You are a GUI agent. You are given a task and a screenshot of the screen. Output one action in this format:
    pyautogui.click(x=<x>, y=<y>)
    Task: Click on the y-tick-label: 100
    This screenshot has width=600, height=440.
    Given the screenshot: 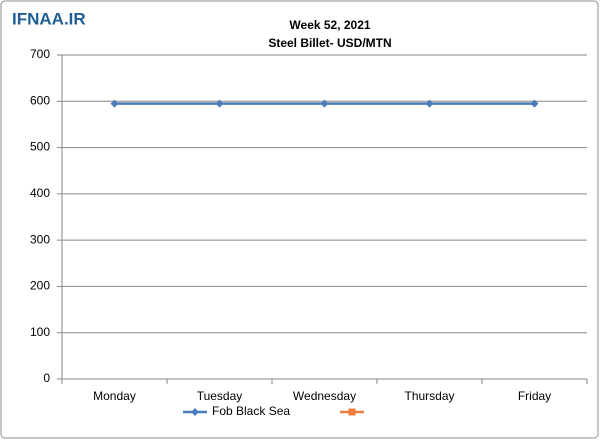 What is the action you would take?
    pyautogui.click(x=40, y=332)
    